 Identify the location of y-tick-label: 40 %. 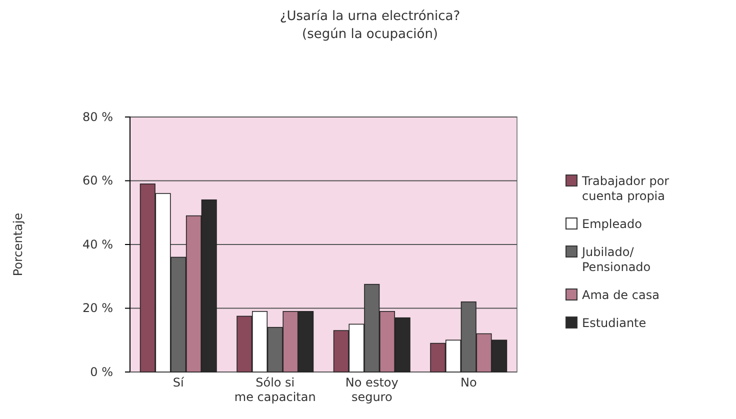
(97, 244).